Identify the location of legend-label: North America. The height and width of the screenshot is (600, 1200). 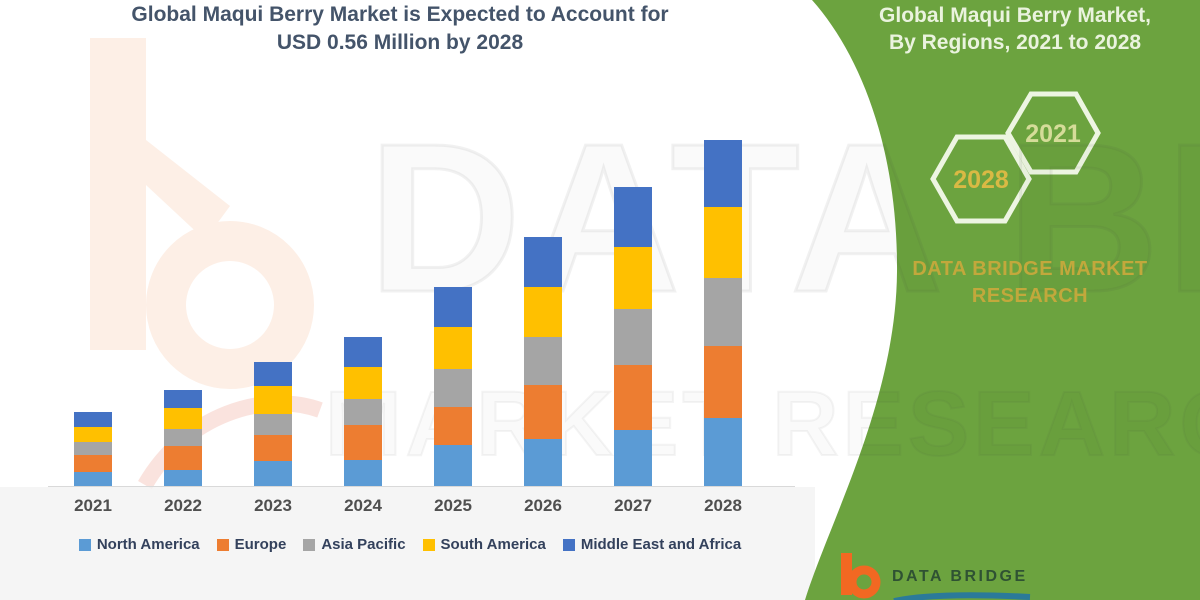
(148, 544).